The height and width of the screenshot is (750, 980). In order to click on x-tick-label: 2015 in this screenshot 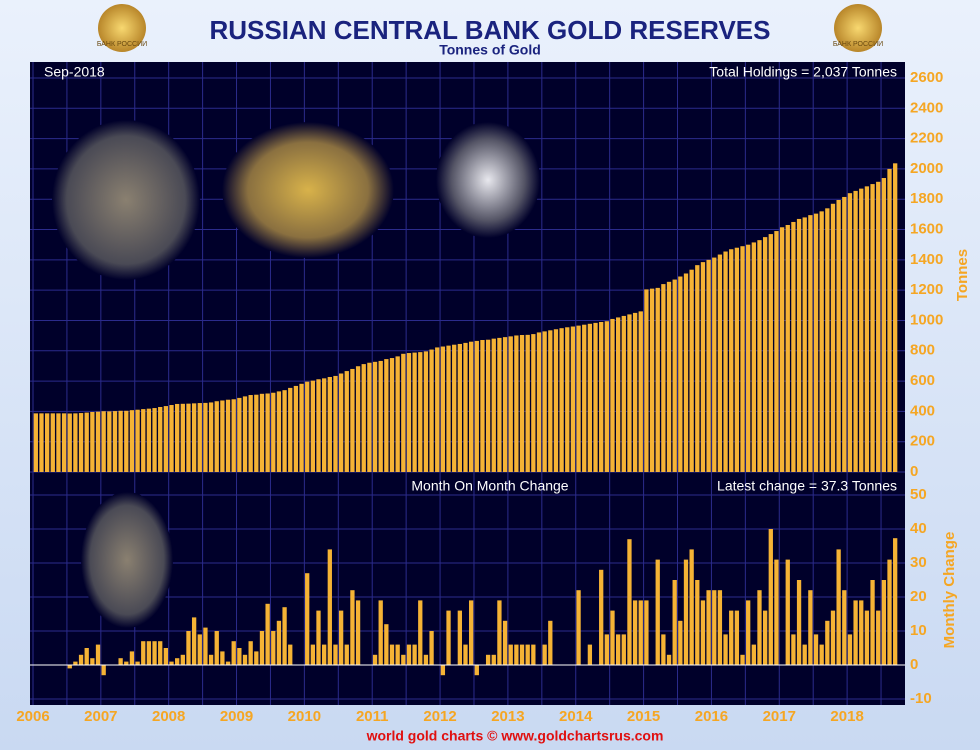, I will do `click(643, 716)`.